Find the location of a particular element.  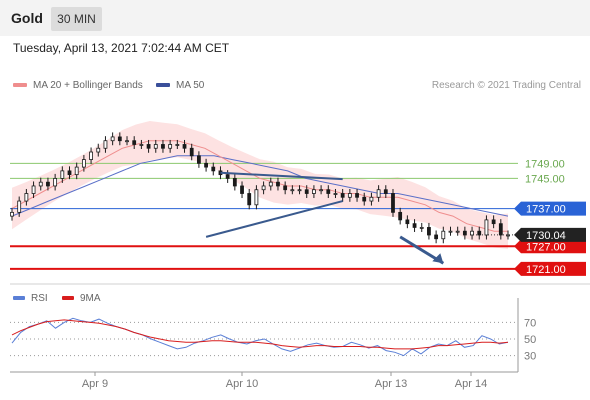

level-label-1745.00: 1745.00 is located at coordinates (545, 179).